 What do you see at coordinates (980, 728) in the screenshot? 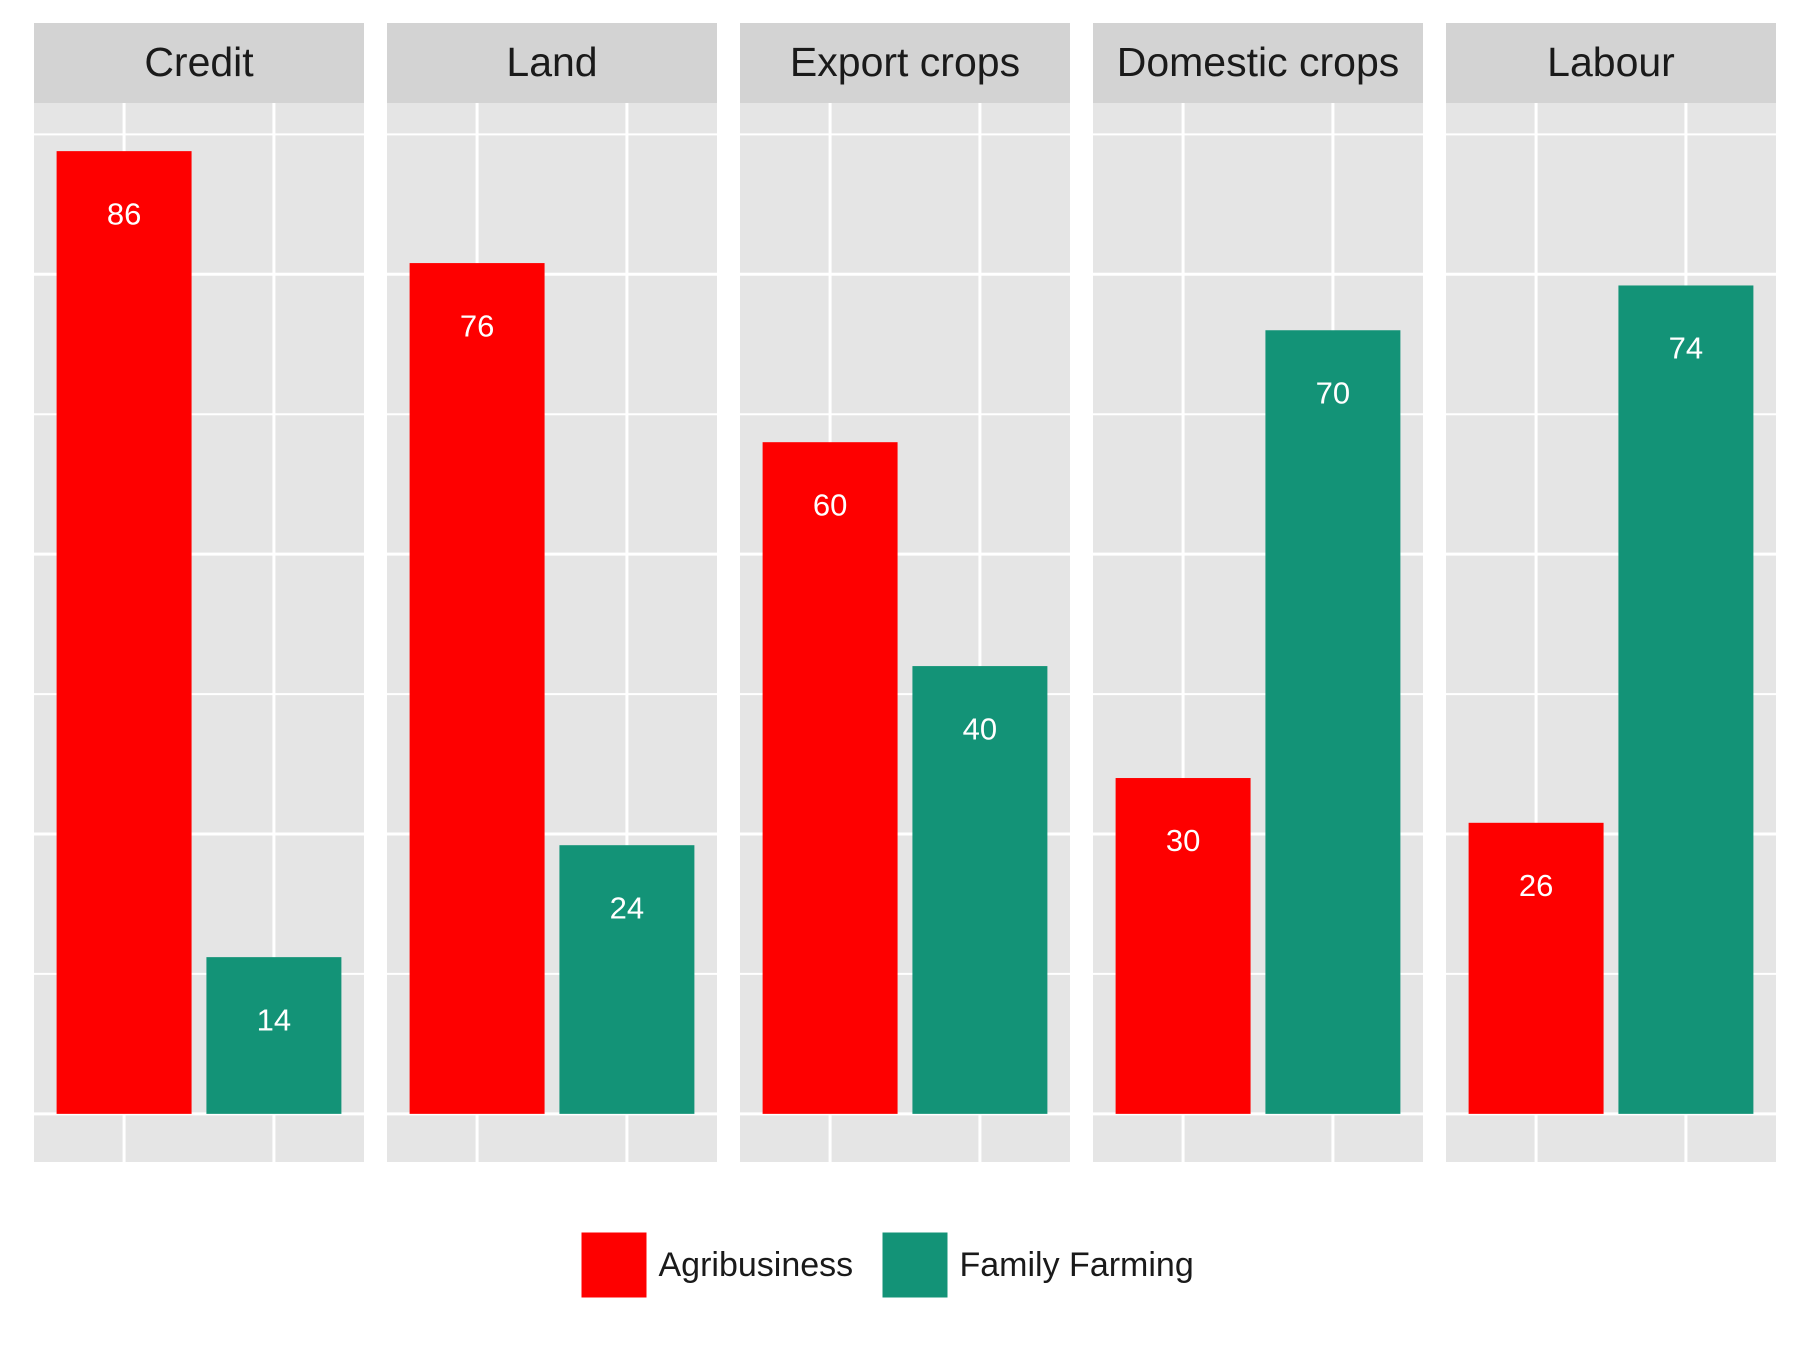
I see `data-label: 40` at bounding box center [980, 728].